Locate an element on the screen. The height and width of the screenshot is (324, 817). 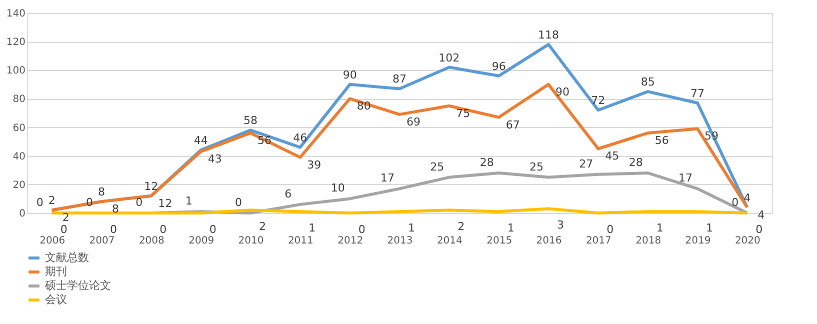
x-tick-label: 2010 is located at coordinates (251, 241).